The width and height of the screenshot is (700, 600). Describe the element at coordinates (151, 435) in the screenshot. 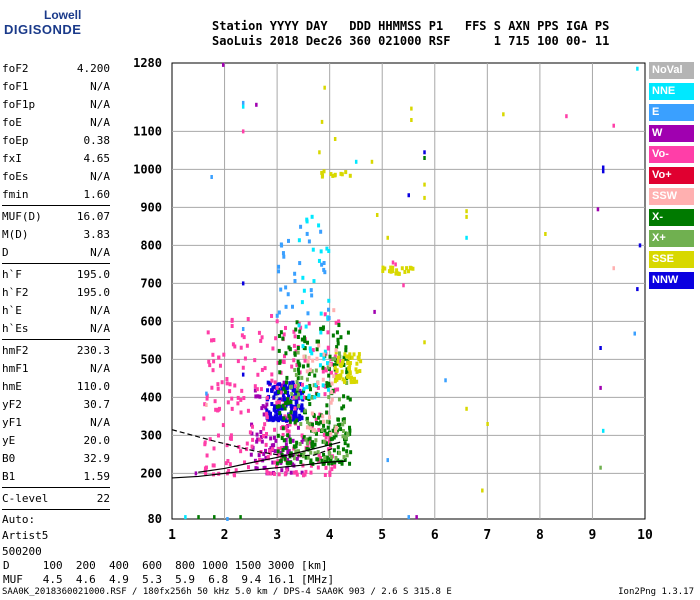

I see `y-tick-label: 300` at that location.